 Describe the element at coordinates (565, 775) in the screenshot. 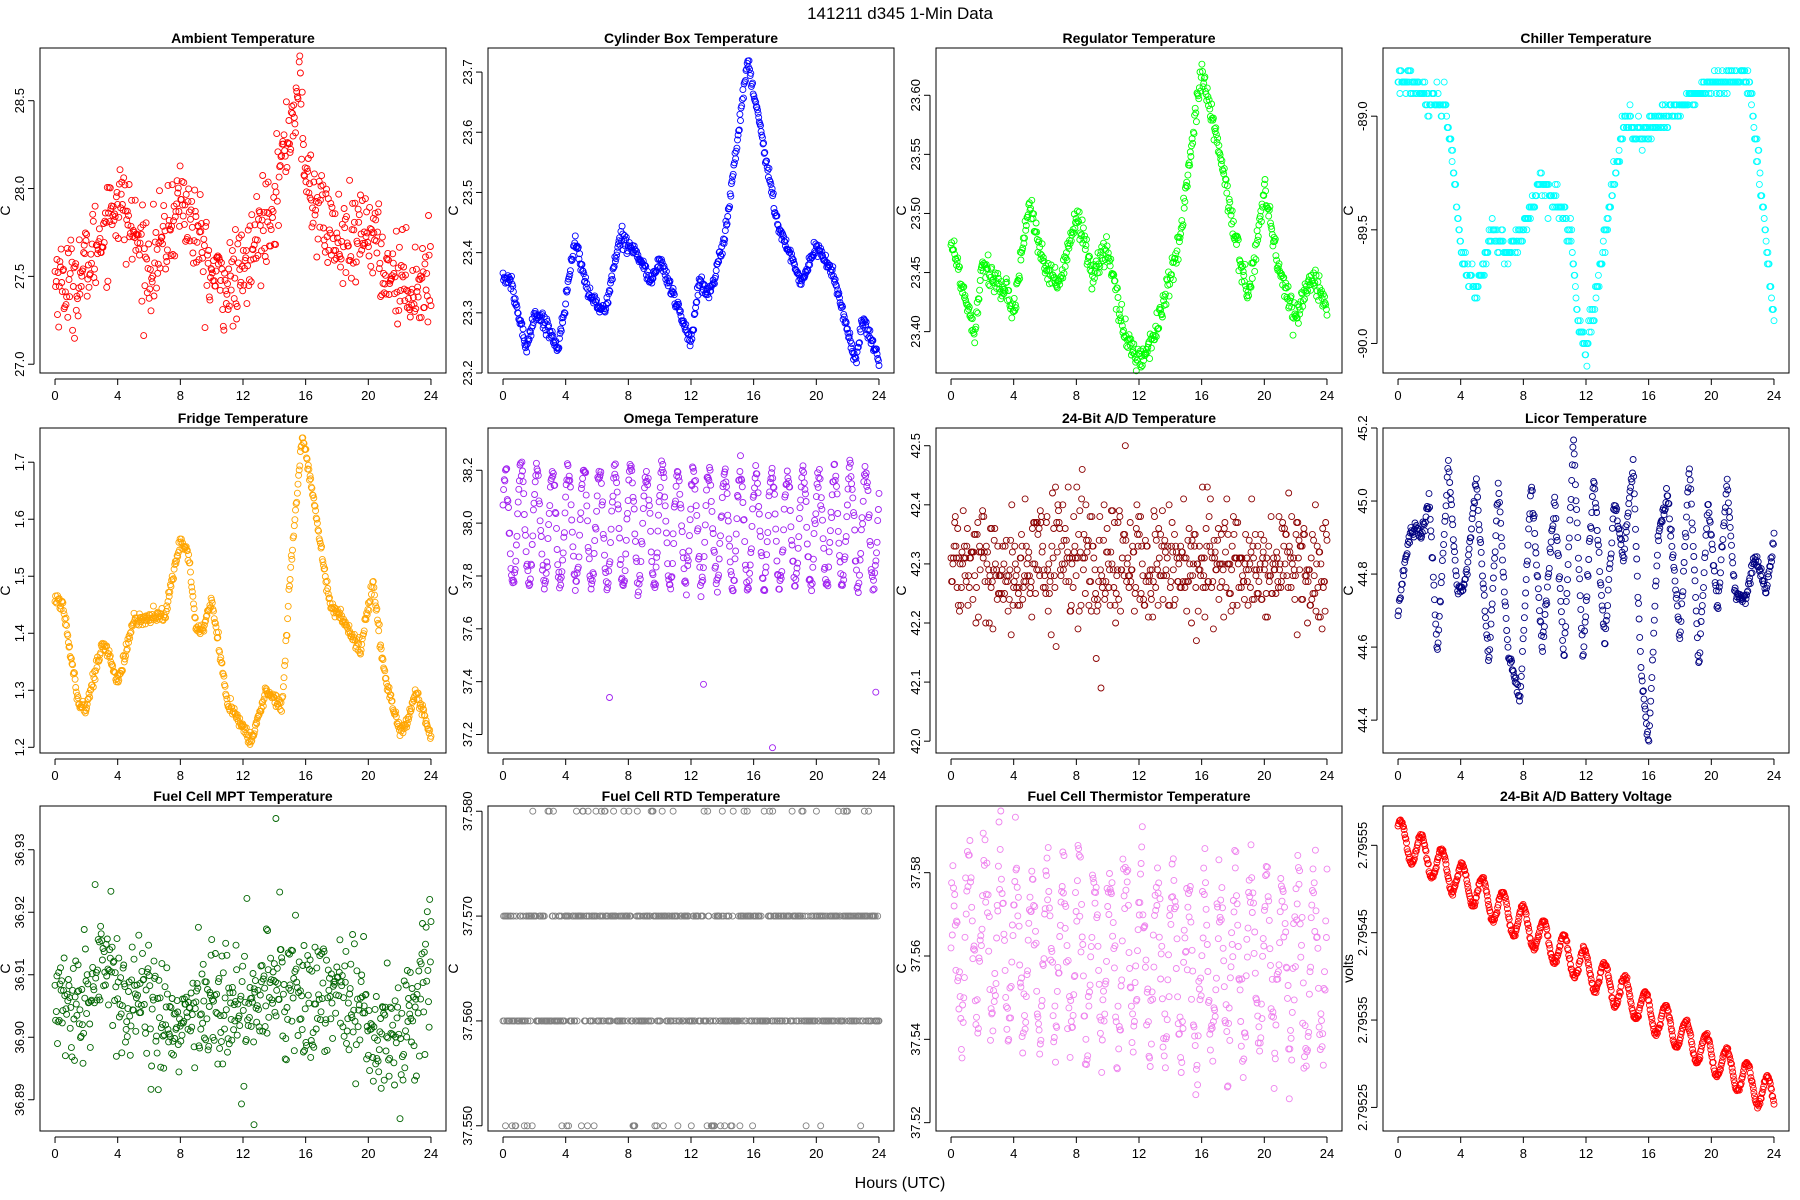

I see `x-tick-label: 4` at that location.